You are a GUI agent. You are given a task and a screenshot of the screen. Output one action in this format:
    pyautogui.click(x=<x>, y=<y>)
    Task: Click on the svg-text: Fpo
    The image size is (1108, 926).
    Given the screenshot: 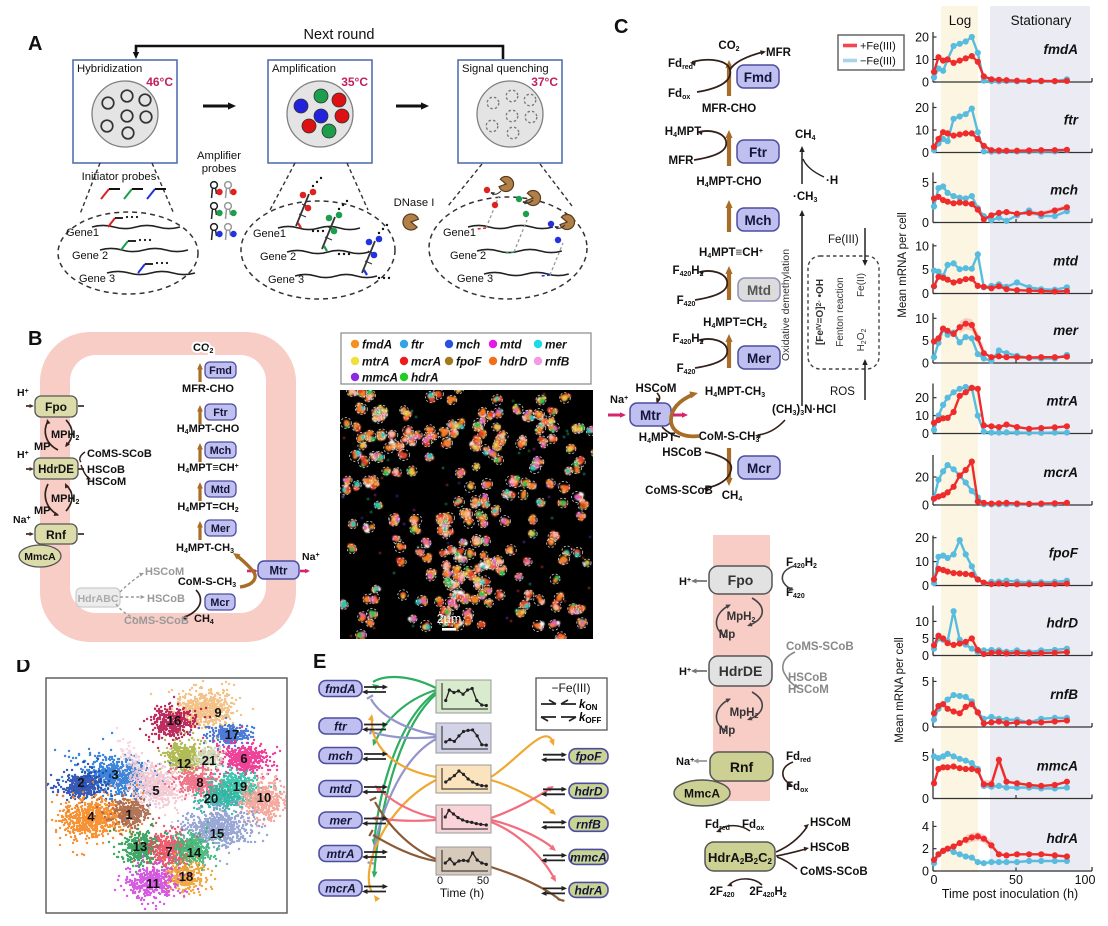 What is the action you would take?
    pyautogui.click(x=741, y=580)
    